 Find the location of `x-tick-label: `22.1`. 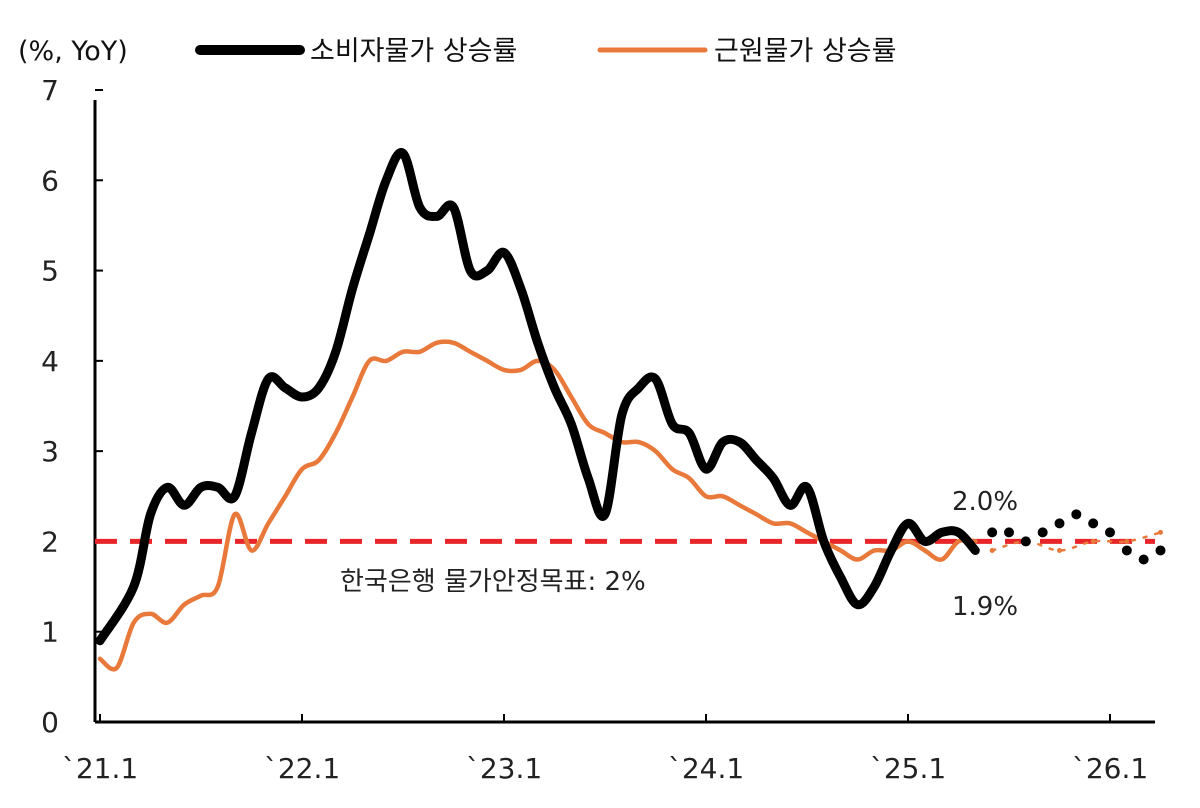

x-tick-label: `22.1 is located at coordinates (302, 768).